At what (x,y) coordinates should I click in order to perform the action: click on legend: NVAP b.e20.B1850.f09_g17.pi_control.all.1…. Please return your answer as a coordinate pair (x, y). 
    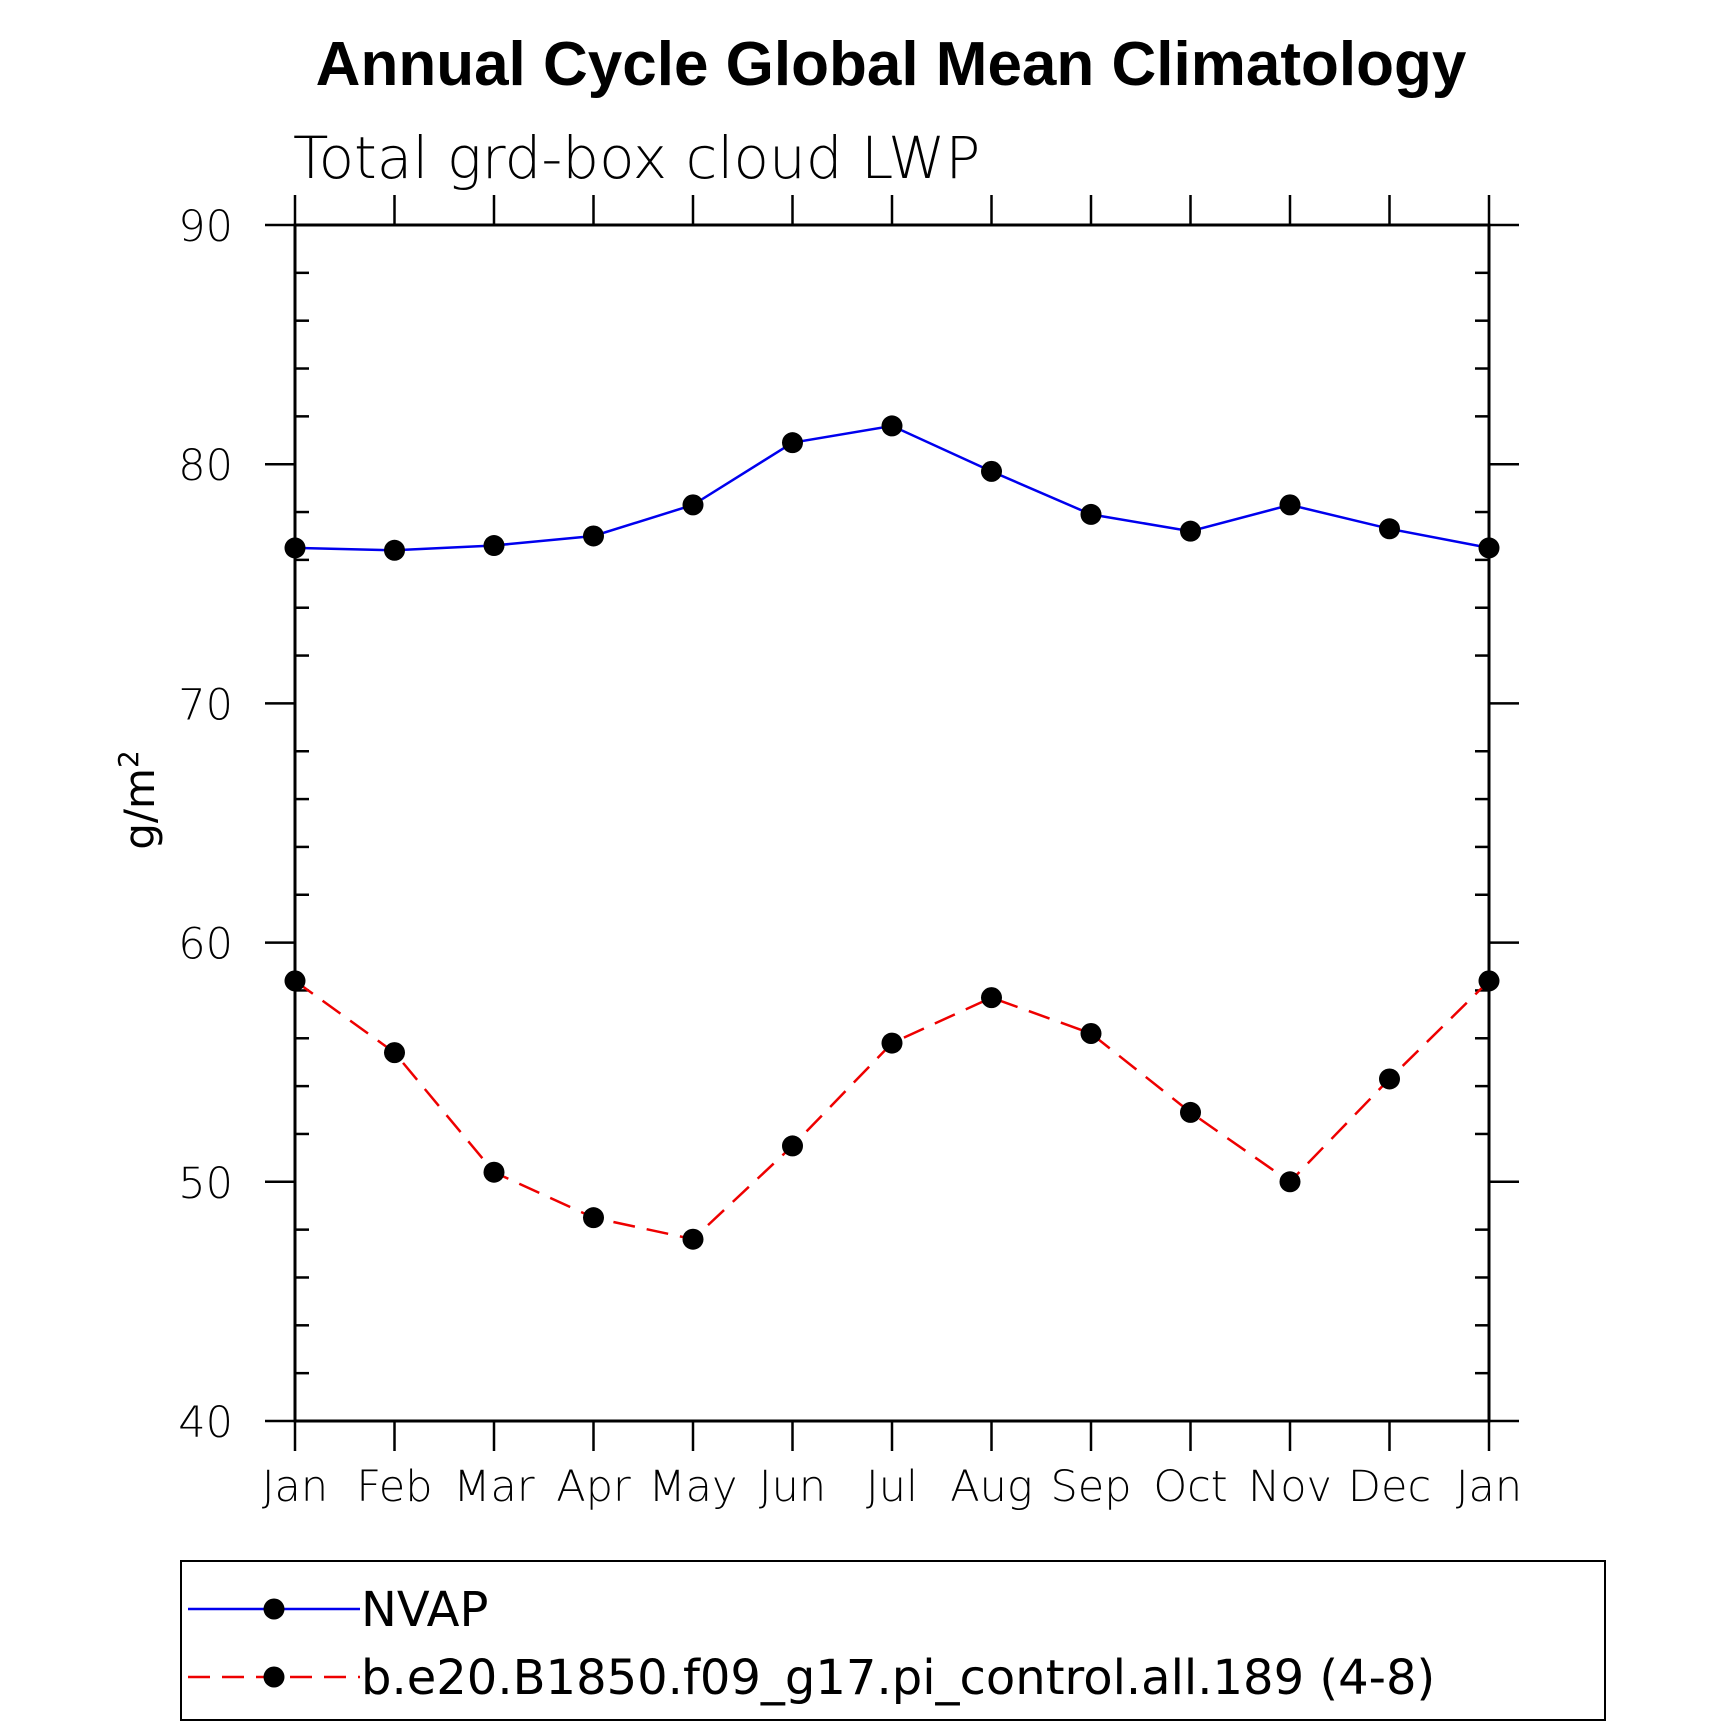
    Looking at the image, I should click on (893, 1640).